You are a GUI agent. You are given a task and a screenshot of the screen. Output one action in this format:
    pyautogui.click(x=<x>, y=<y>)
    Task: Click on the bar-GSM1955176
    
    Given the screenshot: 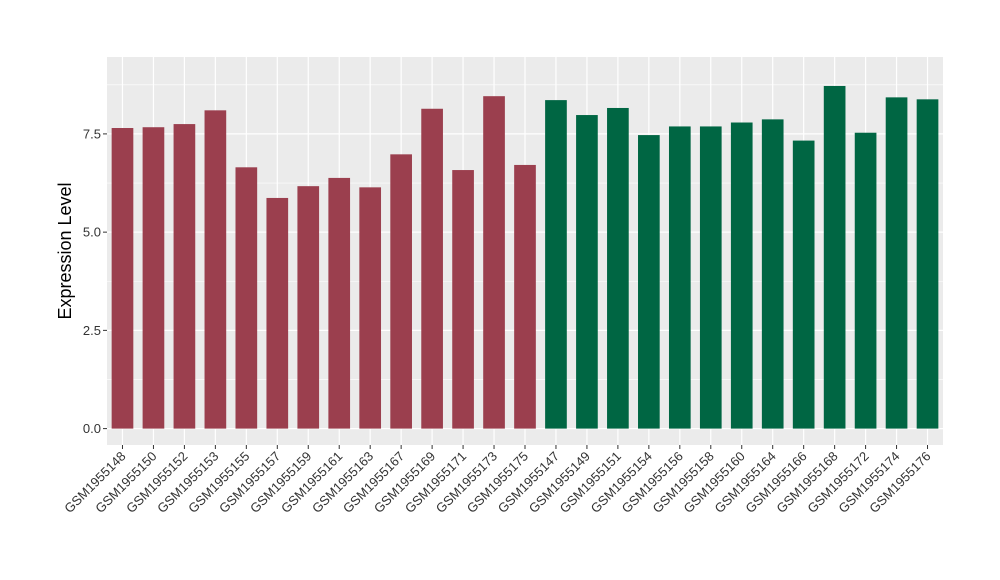 What is the action you would take?
    pyautogui.click(x=927, y=264)
    